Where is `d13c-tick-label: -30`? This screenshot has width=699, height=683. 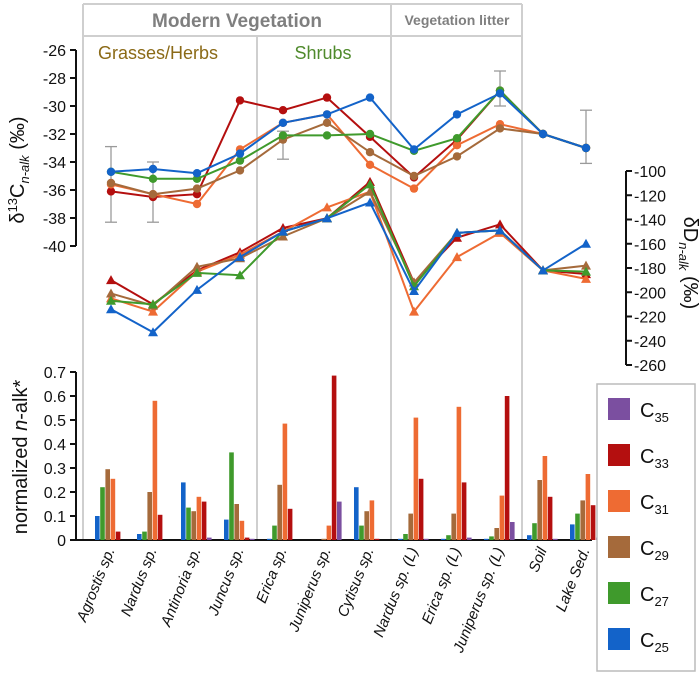 d13c-tick-label: -30 is located at coordinates (54, 107).